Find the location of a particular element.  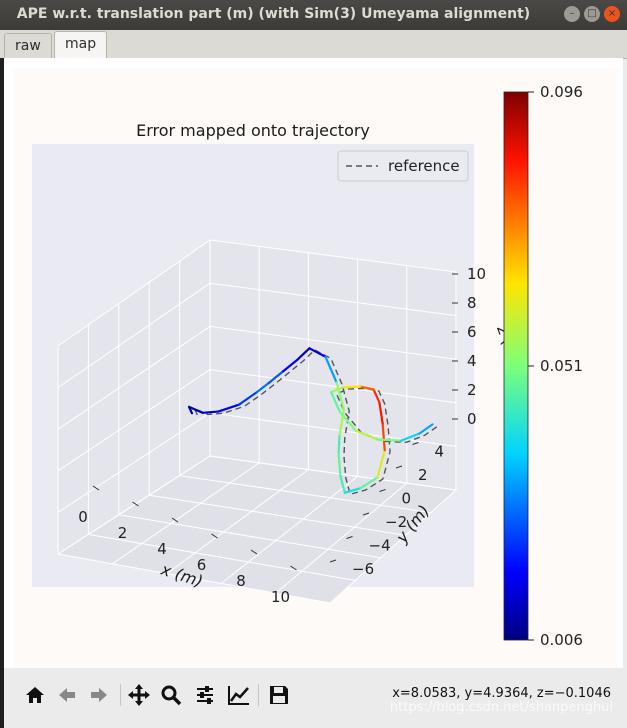

z-tick-label: 2 is located at coordinates (472, 390).